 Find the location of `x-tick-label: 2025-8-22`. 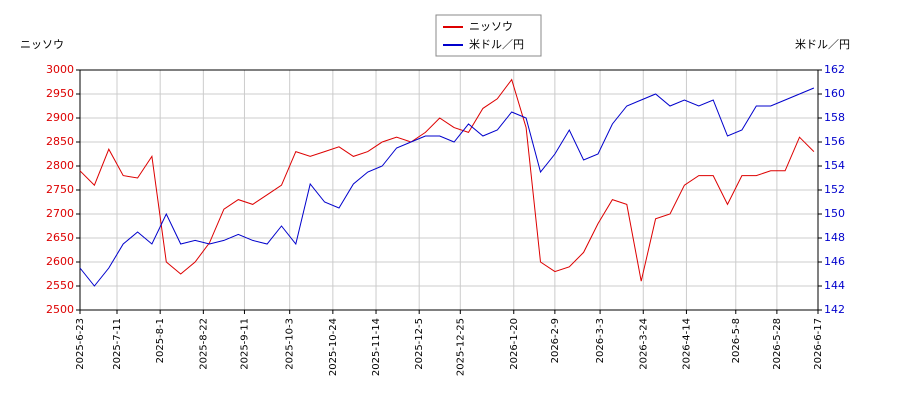

x-tick-label: 2025-8-22 is located at coordinates (203, 344).